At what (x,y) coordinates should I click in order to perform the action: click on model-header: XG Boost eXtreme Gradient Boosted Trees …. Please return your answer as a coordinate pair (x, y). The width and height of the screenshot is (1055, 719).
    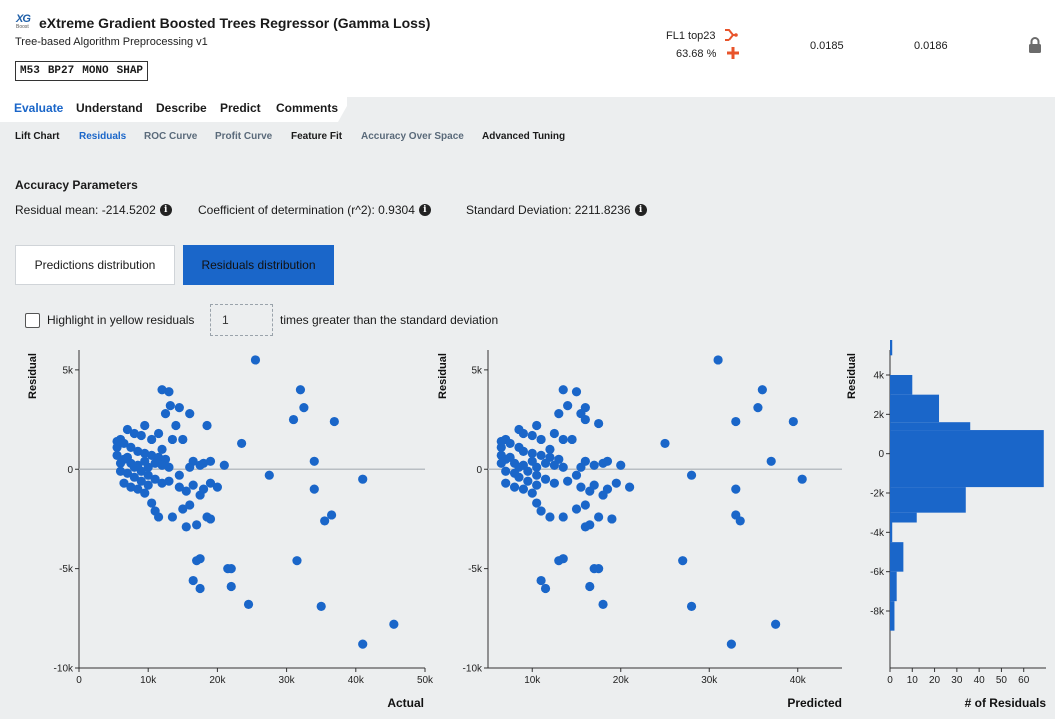
    Looking at the image, I should click on (527, 48).